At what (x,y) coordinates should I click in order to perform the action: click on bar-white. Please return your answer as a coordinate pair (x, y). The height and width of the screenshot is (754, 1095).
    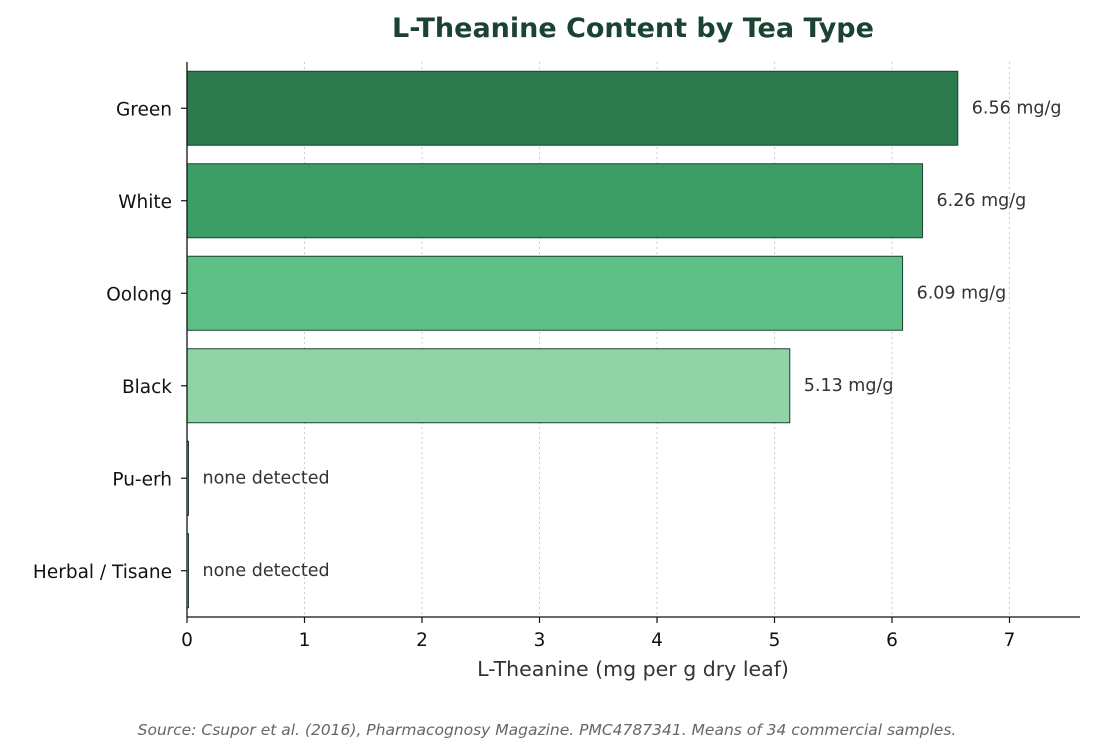
    Looking at the image, I should click on (555, 201).